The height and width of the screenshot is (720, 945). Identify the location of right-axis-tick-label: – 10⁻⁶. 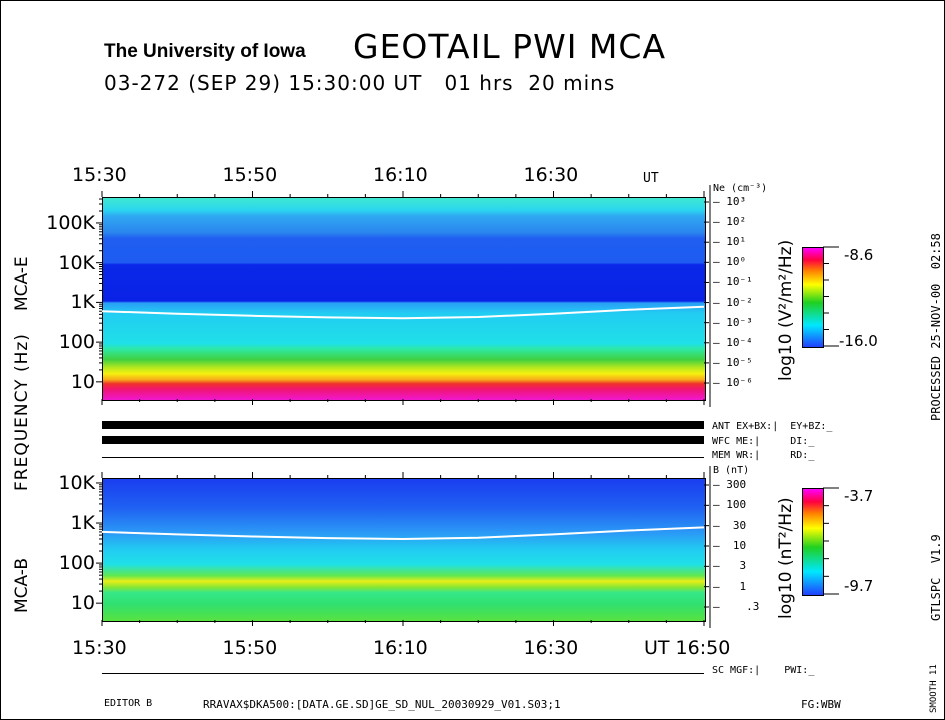
(733, 382).